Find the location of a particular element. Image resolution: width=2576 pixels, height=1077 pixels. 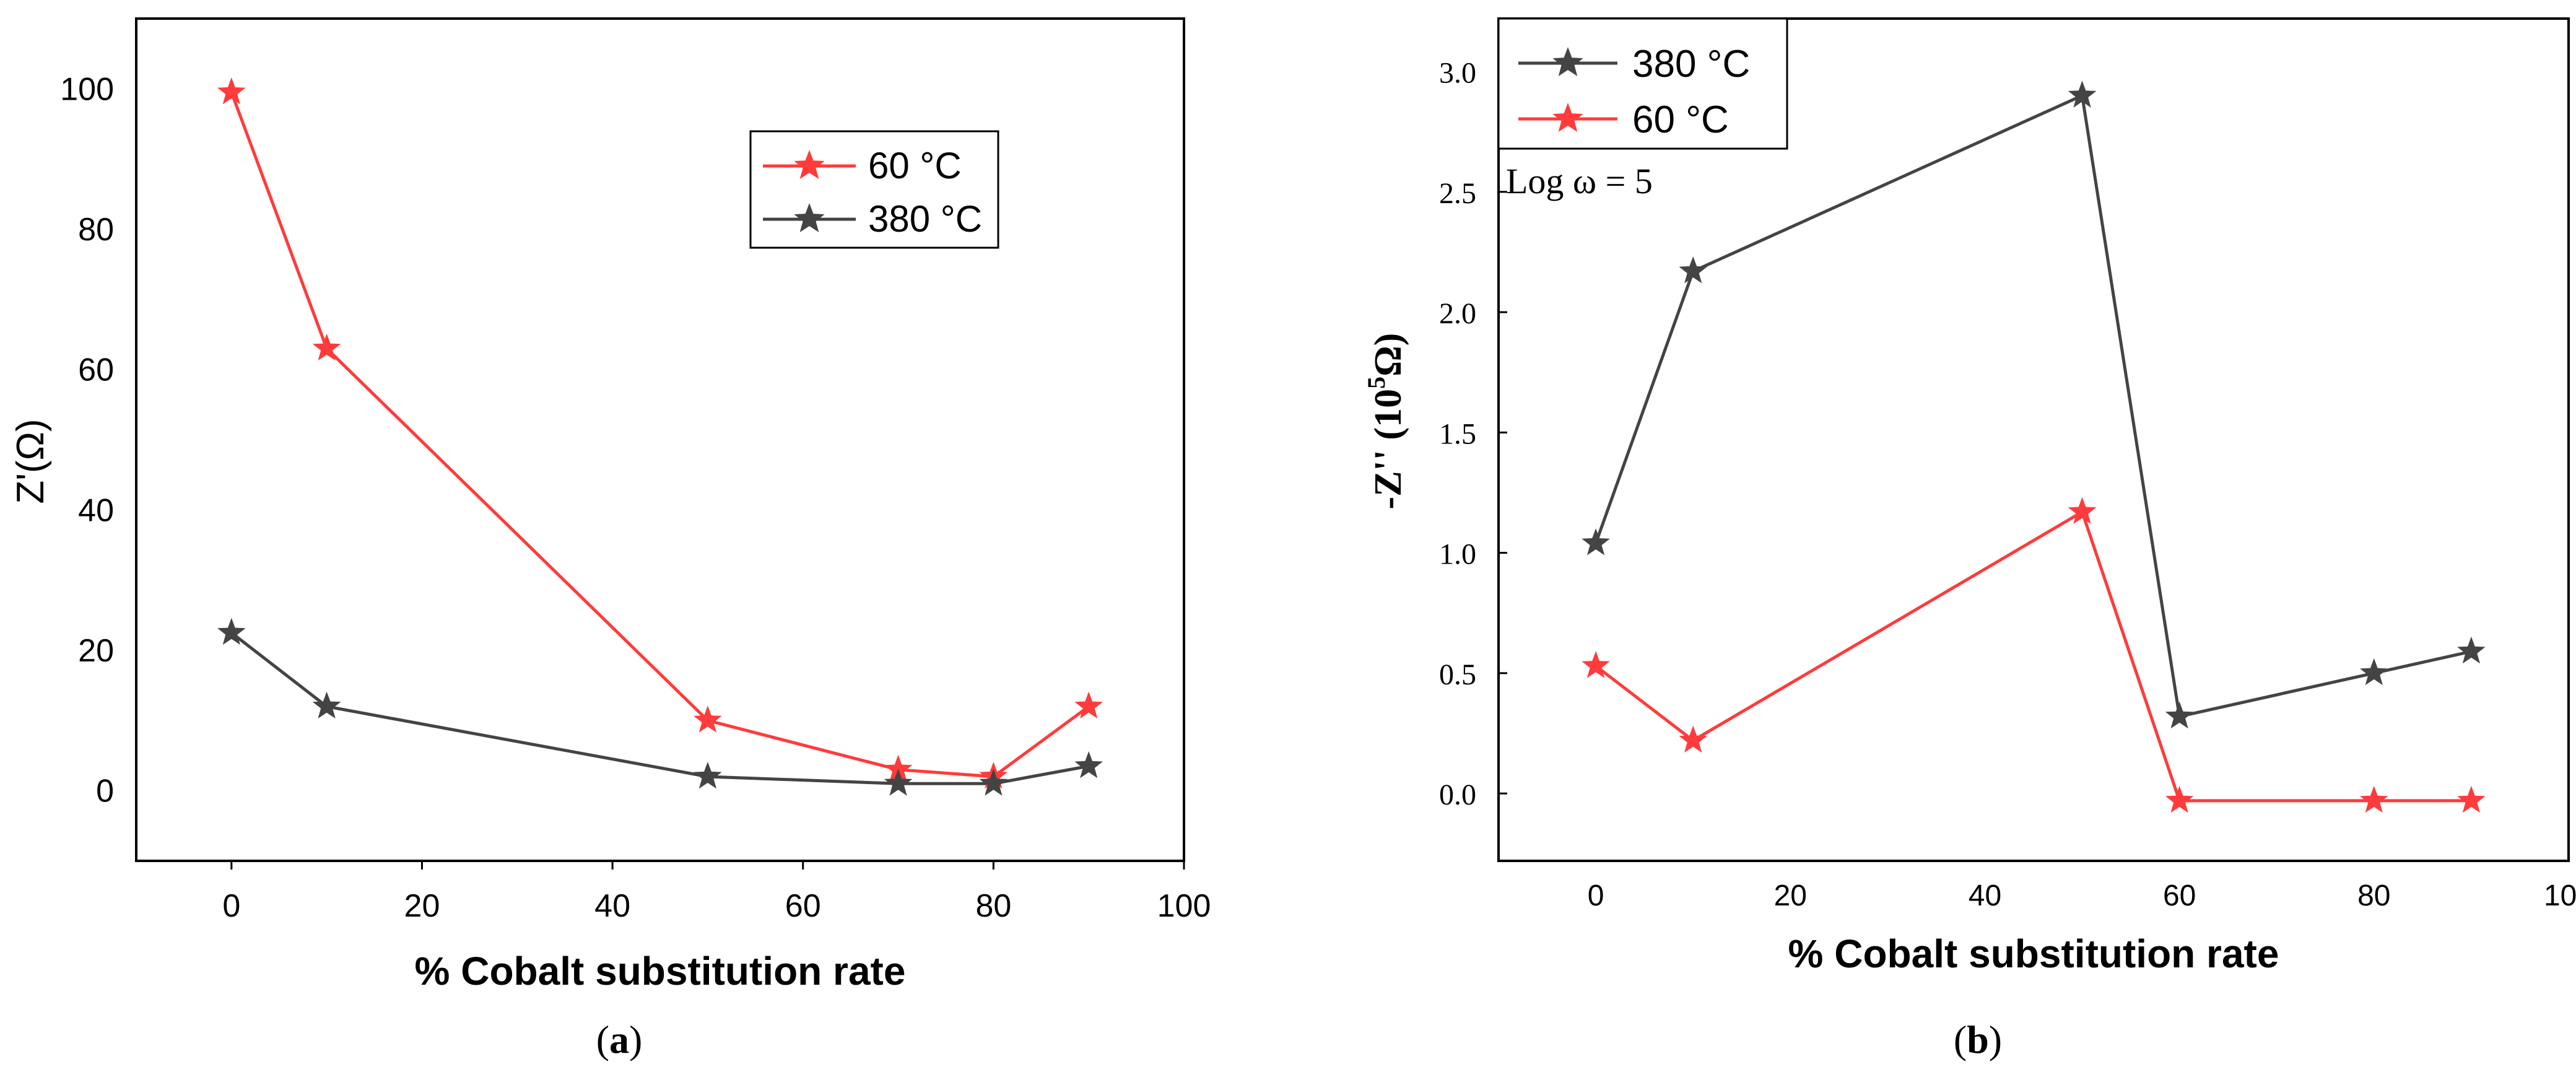

chart-a-y-tick-label: 40 is located at coordinates (96, 510).